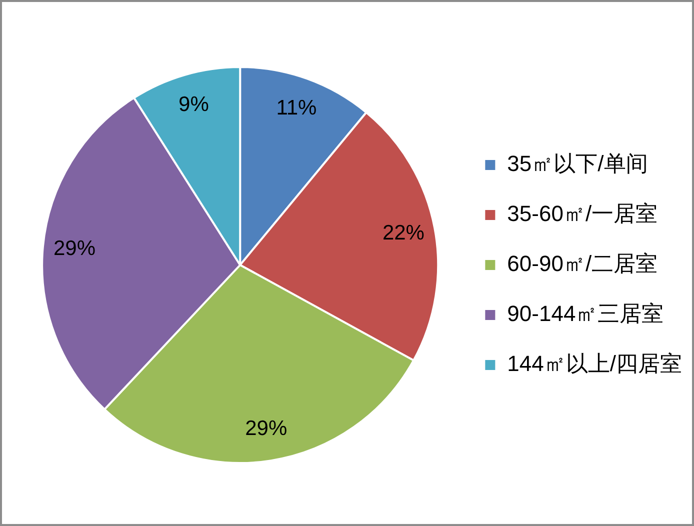 This screenshot has width=694, height=526. Describe the element at coordinates (582, 213) in the screenshot. I see `legend-label: 35-60㎡/一居室` at that location.